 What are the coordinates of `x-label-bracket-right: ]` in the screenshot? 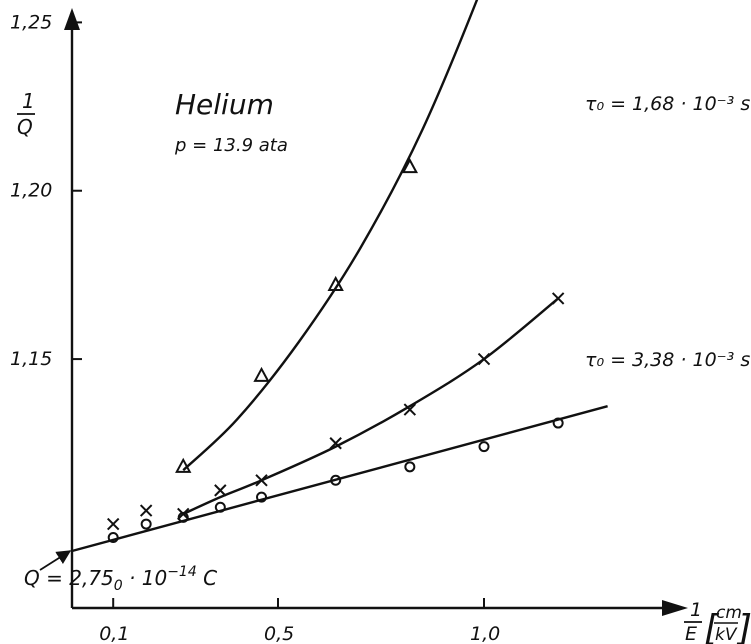 It's located at (743, 626).